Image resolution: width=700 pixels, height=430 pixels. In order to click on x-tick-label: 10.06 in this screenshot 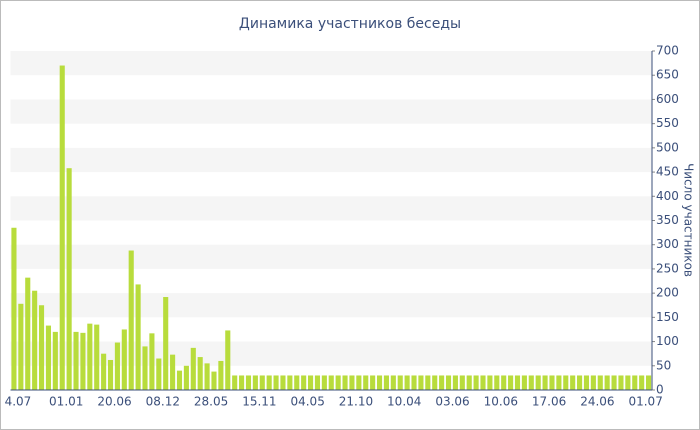, I will do `click(501, 402)`.